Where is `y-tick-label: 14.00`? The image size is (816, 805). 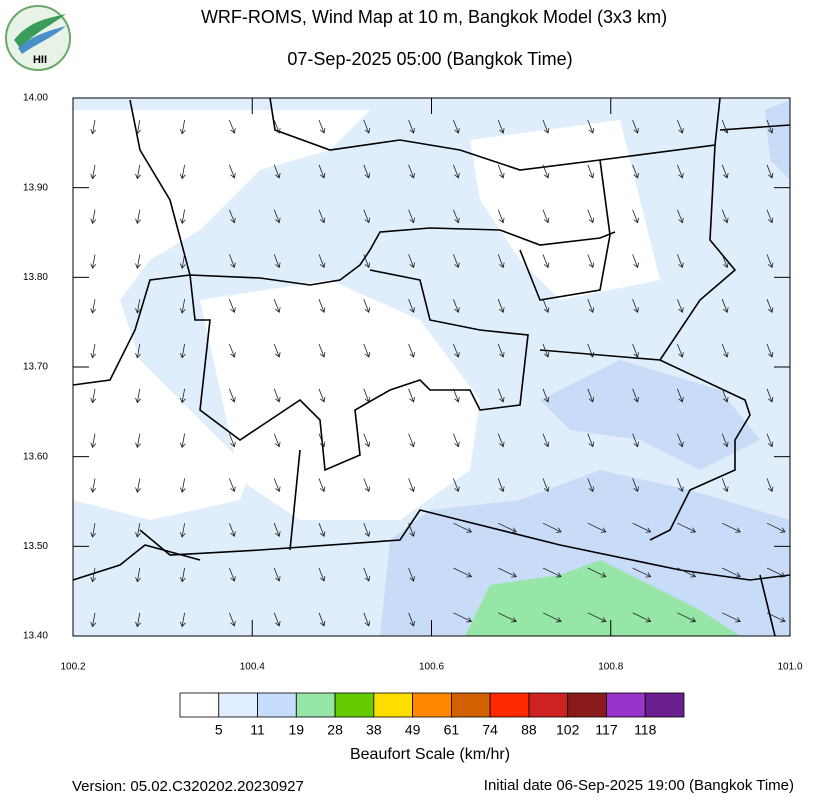
y-tick-label: 14.00 is located at coordinates (35, 98).